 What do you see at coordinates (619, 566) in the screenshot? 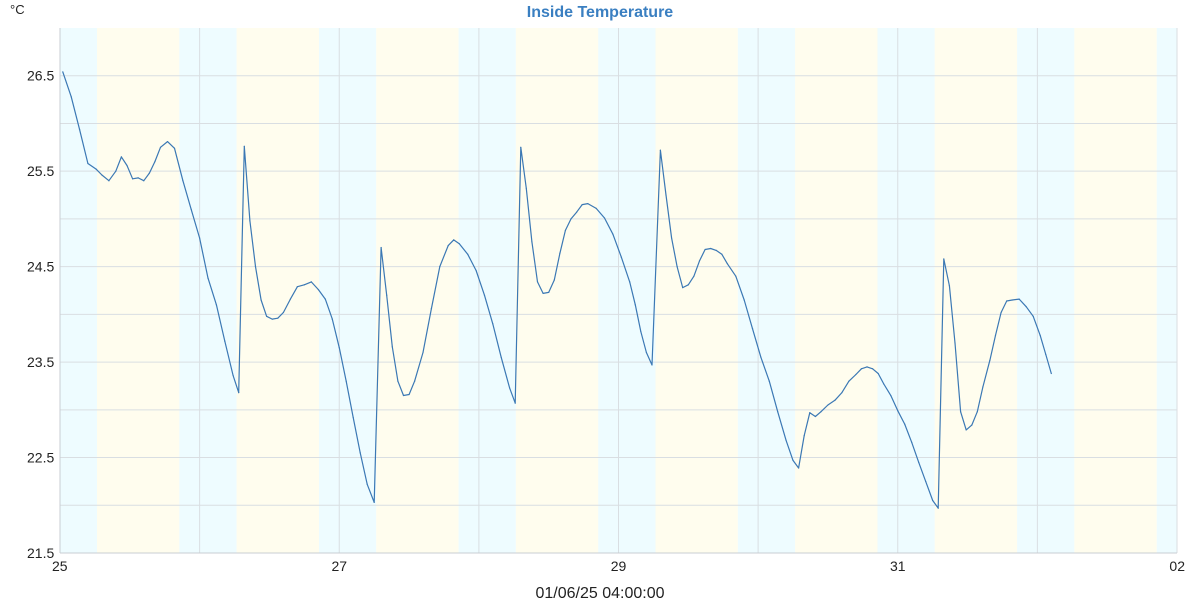
I see `x-tick-label: 29` at bounding box center [619, 566].